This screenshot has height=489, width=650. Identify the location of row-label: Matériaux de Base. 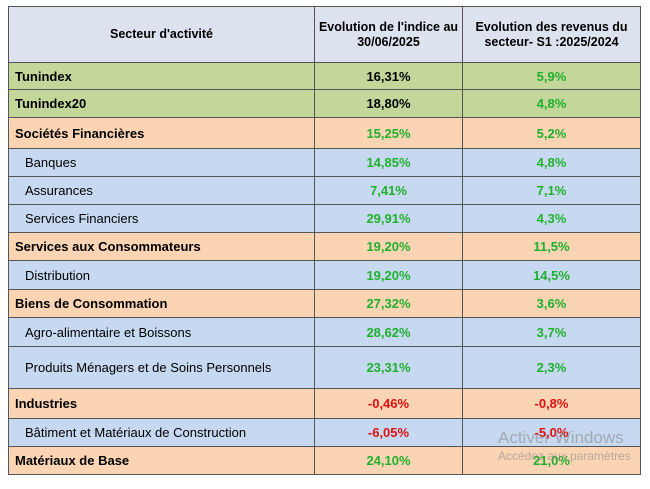
(161, 460).